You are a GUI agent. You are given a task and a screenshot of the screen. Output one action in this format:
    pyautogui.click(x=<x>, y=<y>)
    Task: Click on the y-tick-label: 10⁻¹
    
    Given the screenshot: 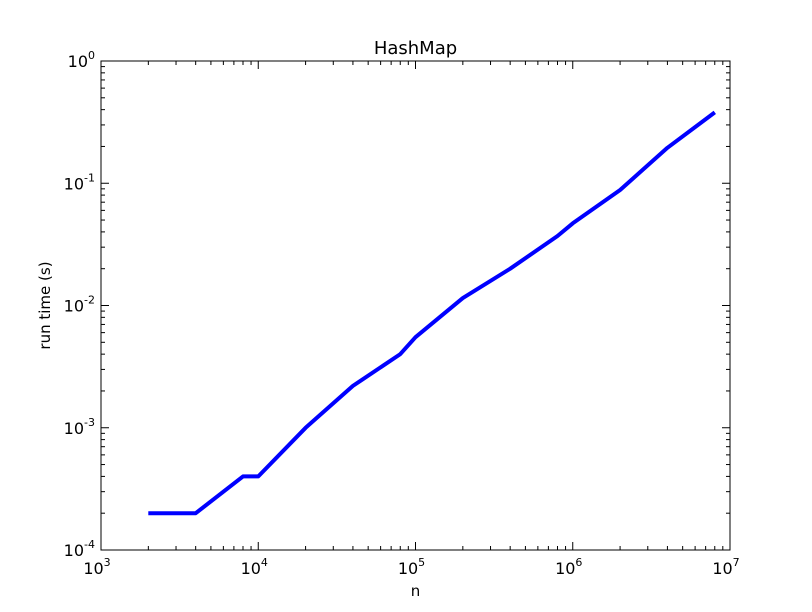 What is the action you would take?
    pyautogui.click(x=79, y=182)
    